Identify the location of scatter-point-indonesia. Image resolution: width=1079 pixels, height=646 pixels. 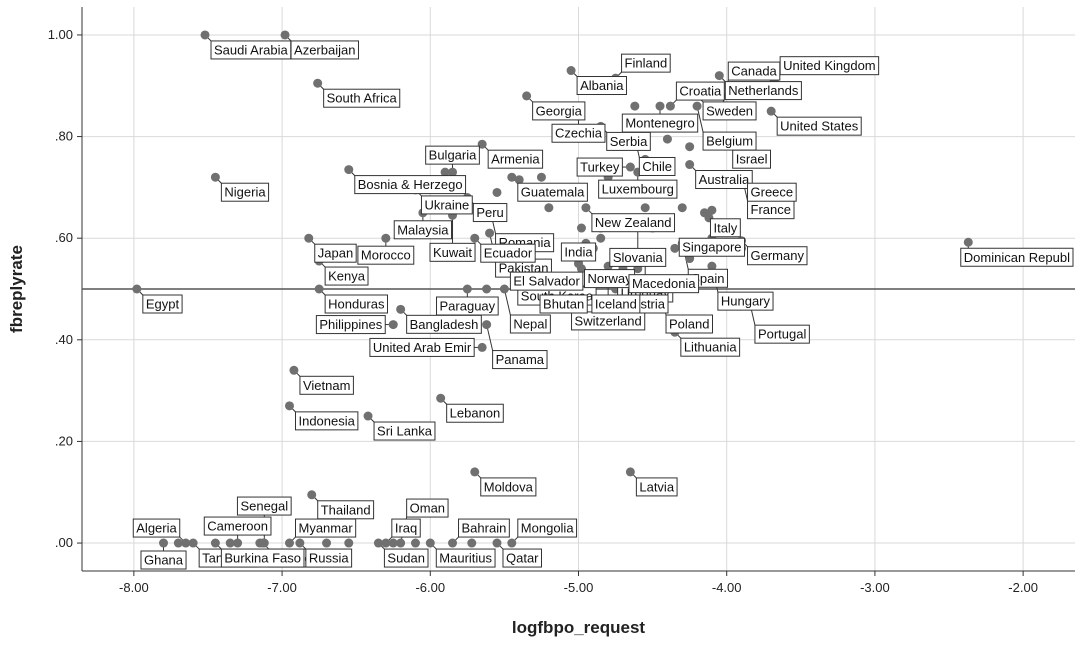
(289, 405).